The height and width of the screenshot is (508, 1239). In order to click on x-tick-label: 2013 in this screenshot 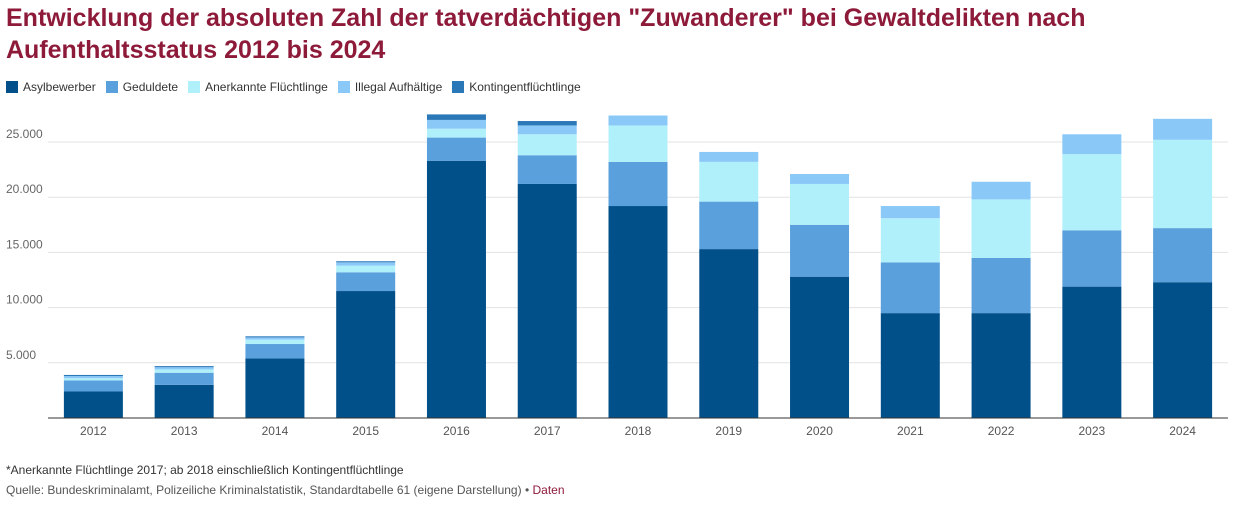, I will do `click(184, 431)`.